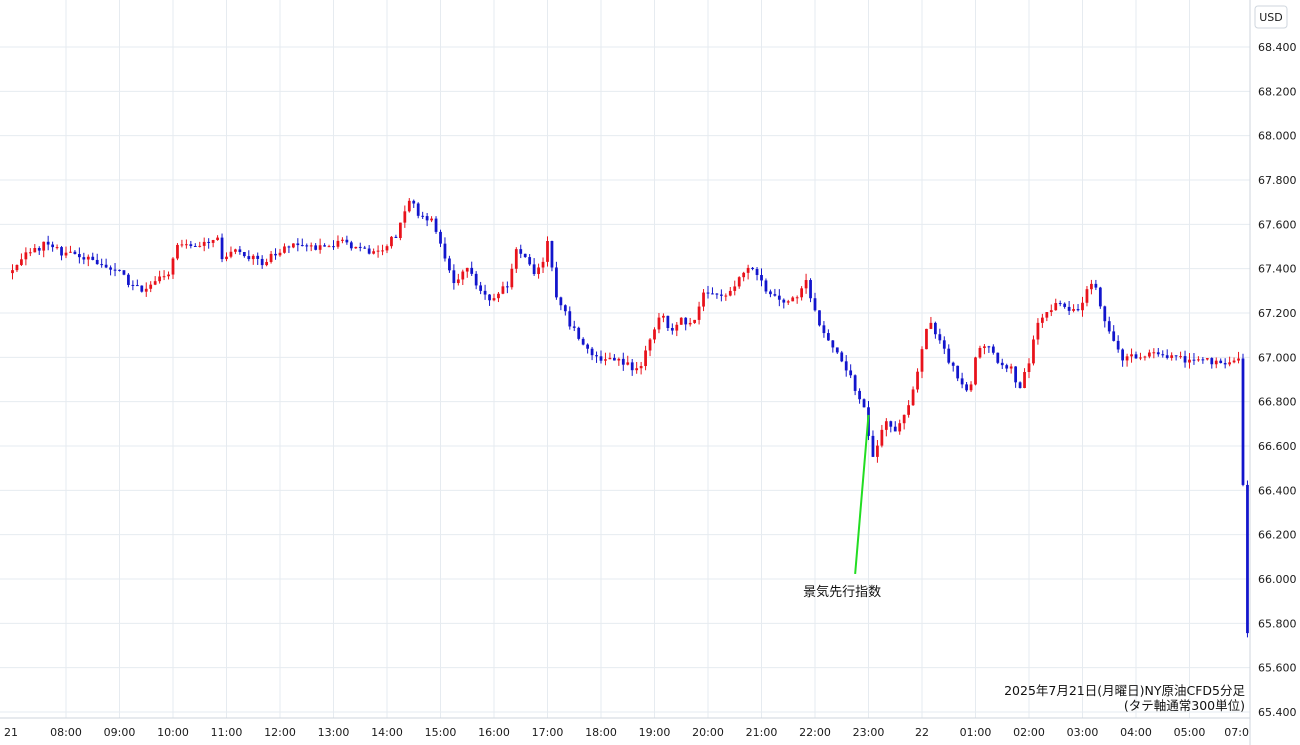  Describe the element at coordinates (1277, 91) in the screenshot. I see `y-tick-label: 68.200` at that location.